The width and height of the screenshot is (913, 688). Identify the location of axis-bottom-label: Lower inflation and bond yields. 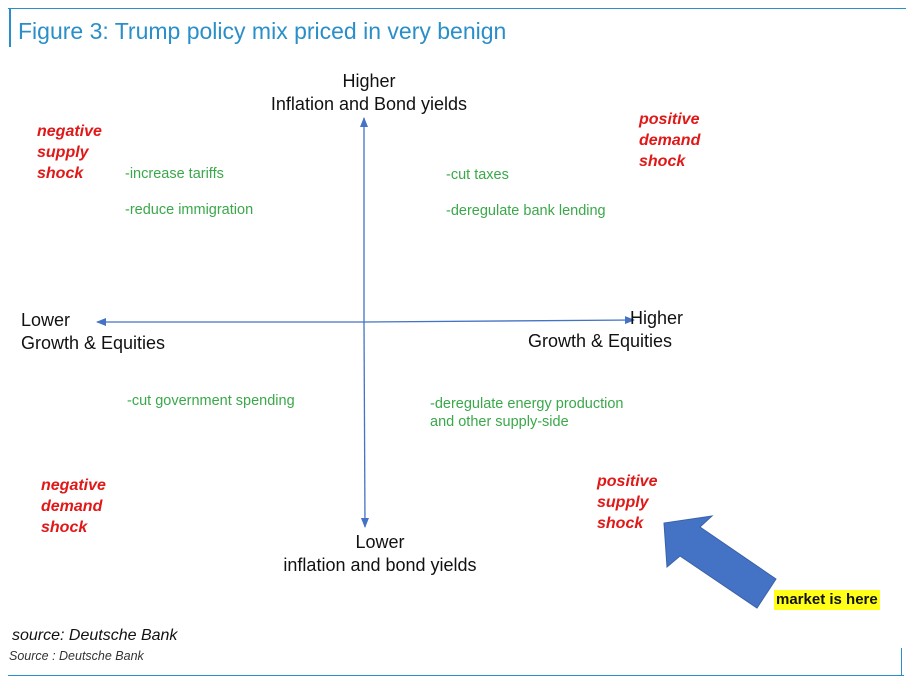
(380, 554).